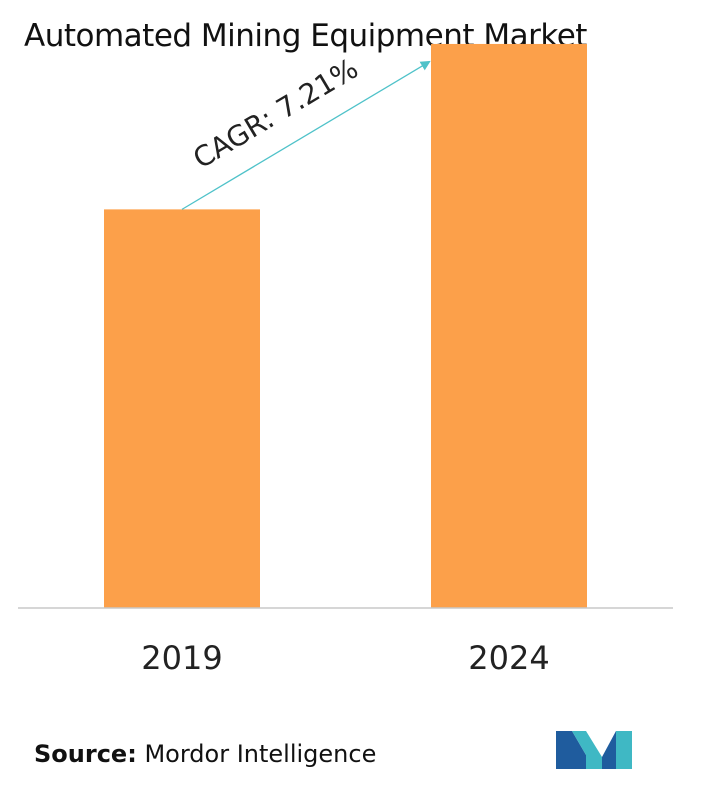 The height and width of the screenshot is (792, 716). Describe the element at coordinates (594, 750) in the screenshot. I see `mordor-intelligence-logo-icon` at that location.